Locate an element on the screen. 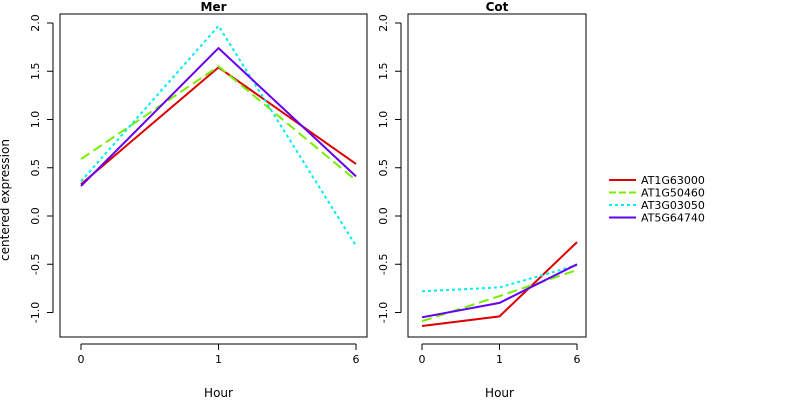 This screenshot has height=404, width=800. panel-title: Cot is located at coordinates (497, 7).